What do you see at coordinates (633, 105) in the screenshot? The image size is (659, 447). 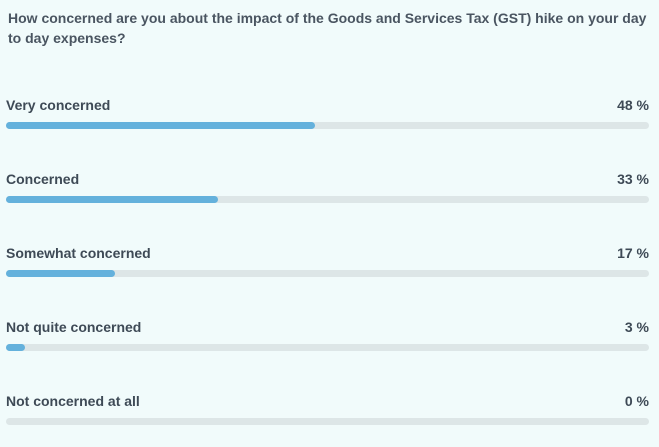 I see `option-percentage: 48 %` at bounding box center [633, 105].